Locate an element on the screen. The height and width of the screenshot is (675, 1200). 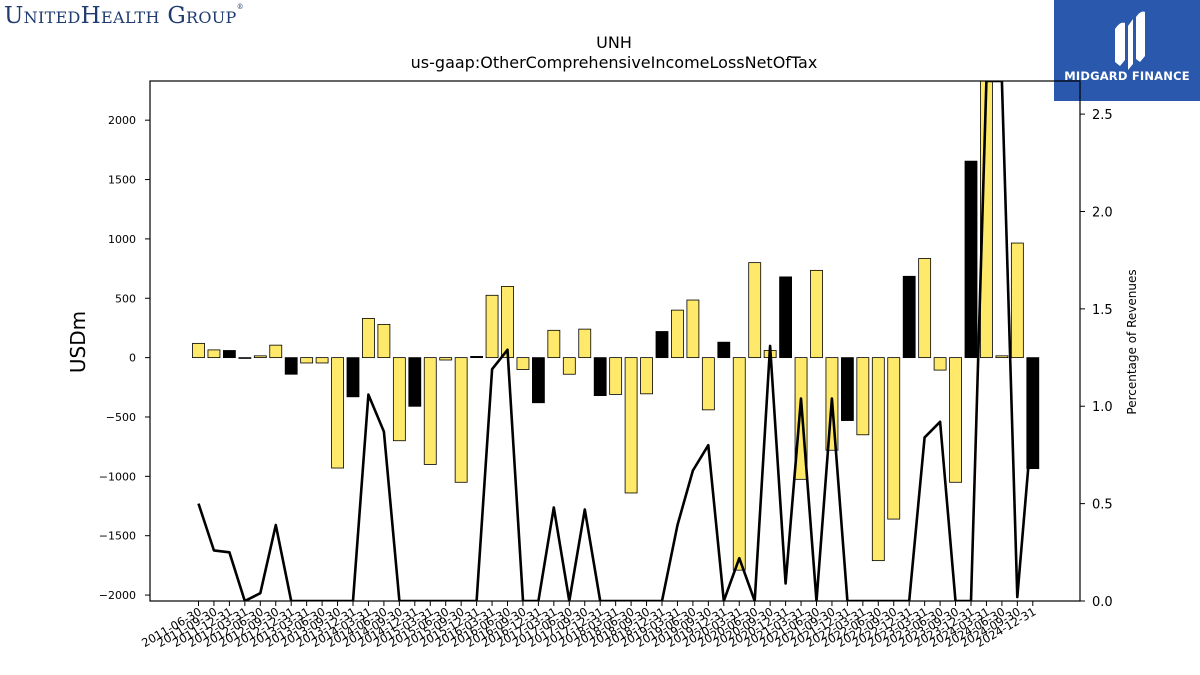
y-tick-label: −2000 is located at coordinates (117, 595).